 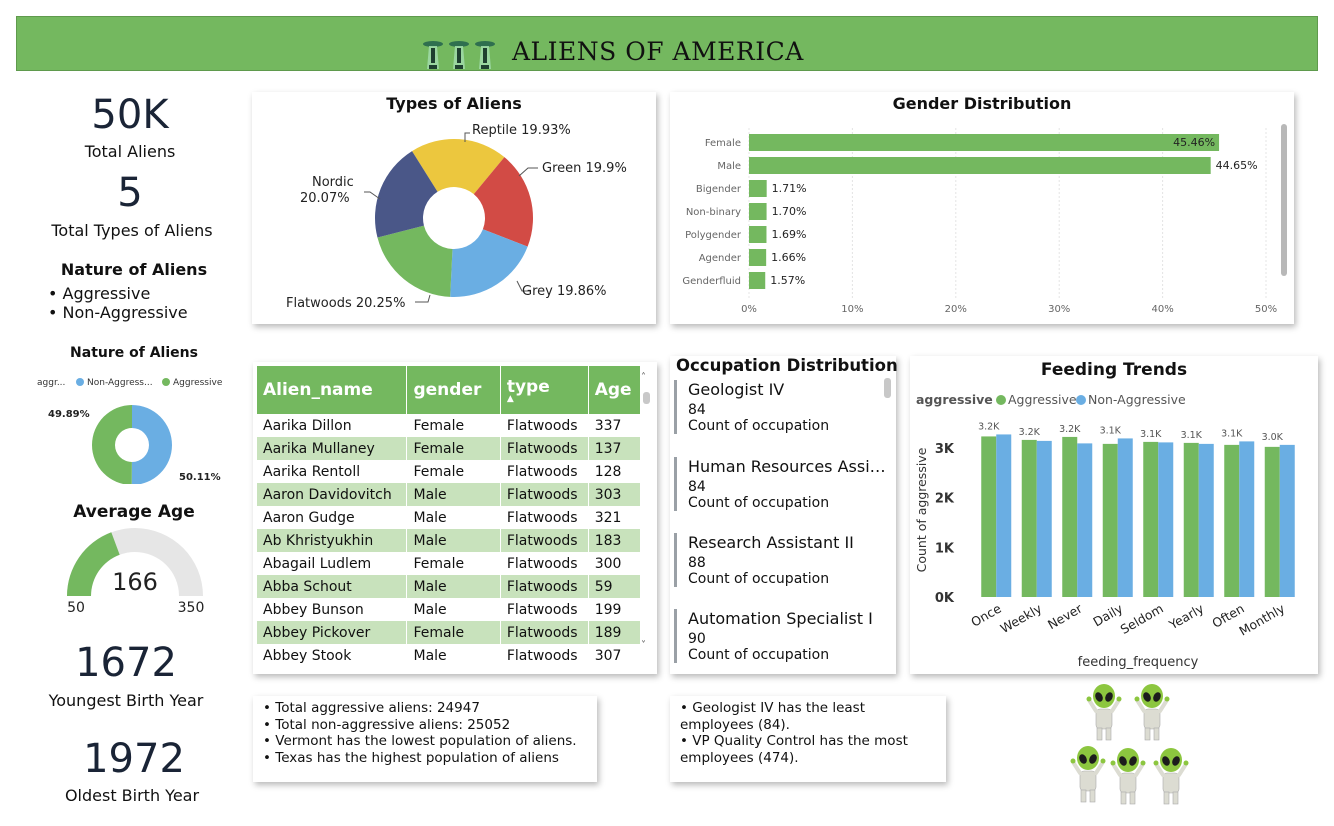 I want to click on col-header-type: type ▲, so click(x=544, y=390).